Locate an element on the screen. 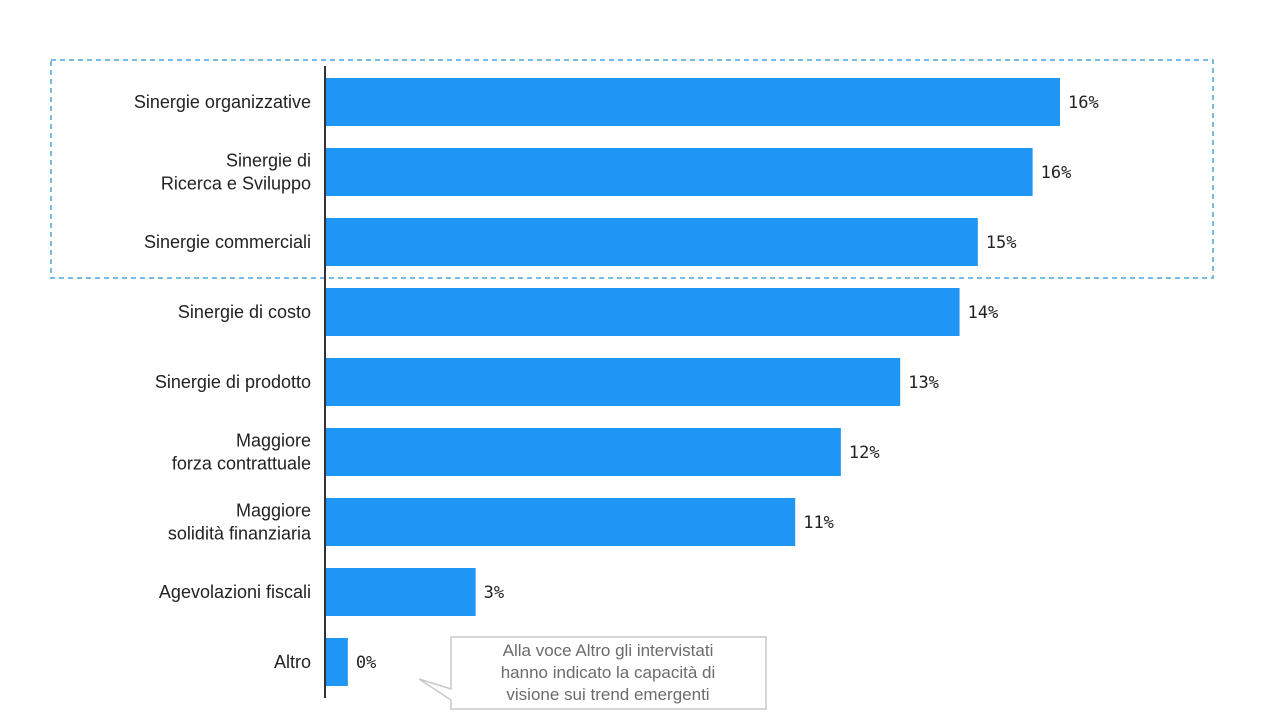  value-label-4: 13% is located at coordinates (923, 383).